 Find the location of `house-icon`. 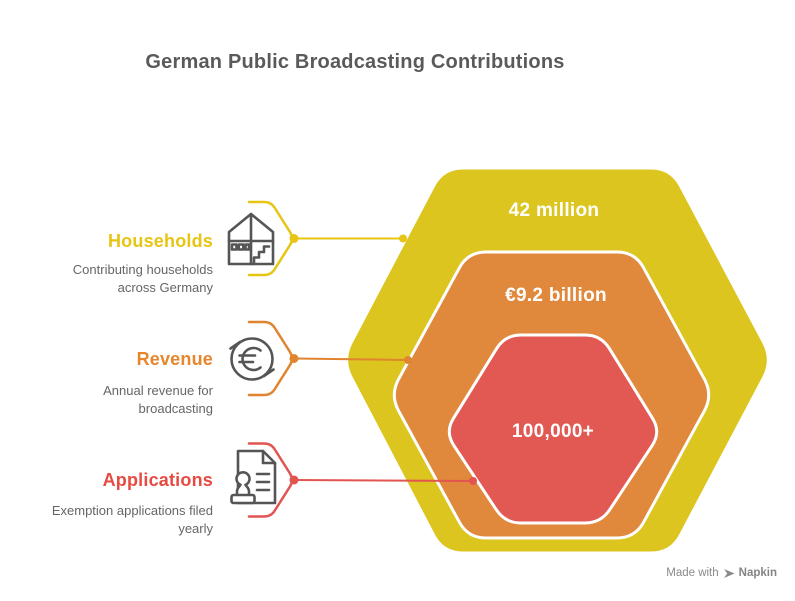

house-icon is located at coordinates (251, 239).